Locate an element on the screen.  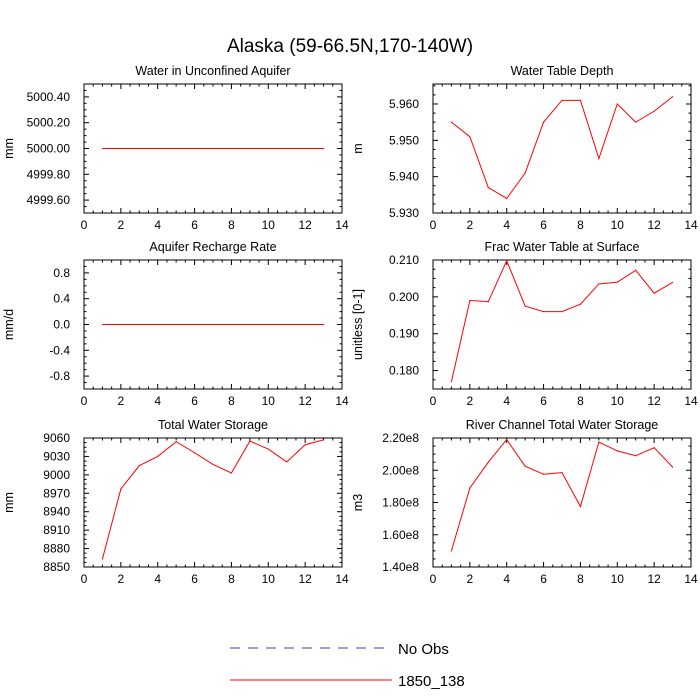
y-tick-label: 5000.00 is located at coordinates (49, 149).